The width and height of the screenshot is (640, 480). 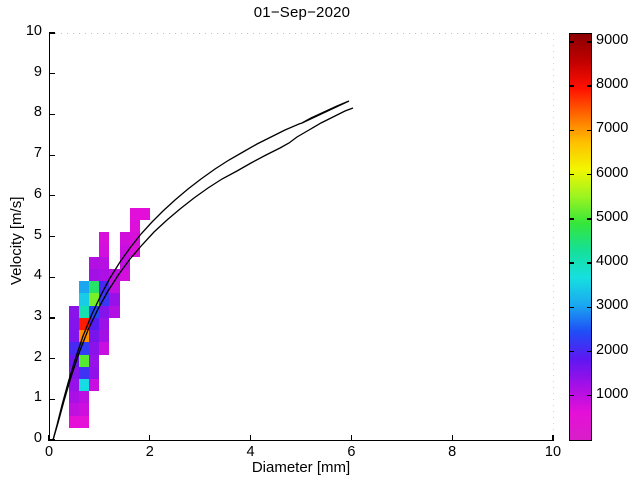 What do you see at coordinates (301, 467) in the screenshot?
I see `x-axis-label: Diameter [mm]` at bounding box center [301, 467].